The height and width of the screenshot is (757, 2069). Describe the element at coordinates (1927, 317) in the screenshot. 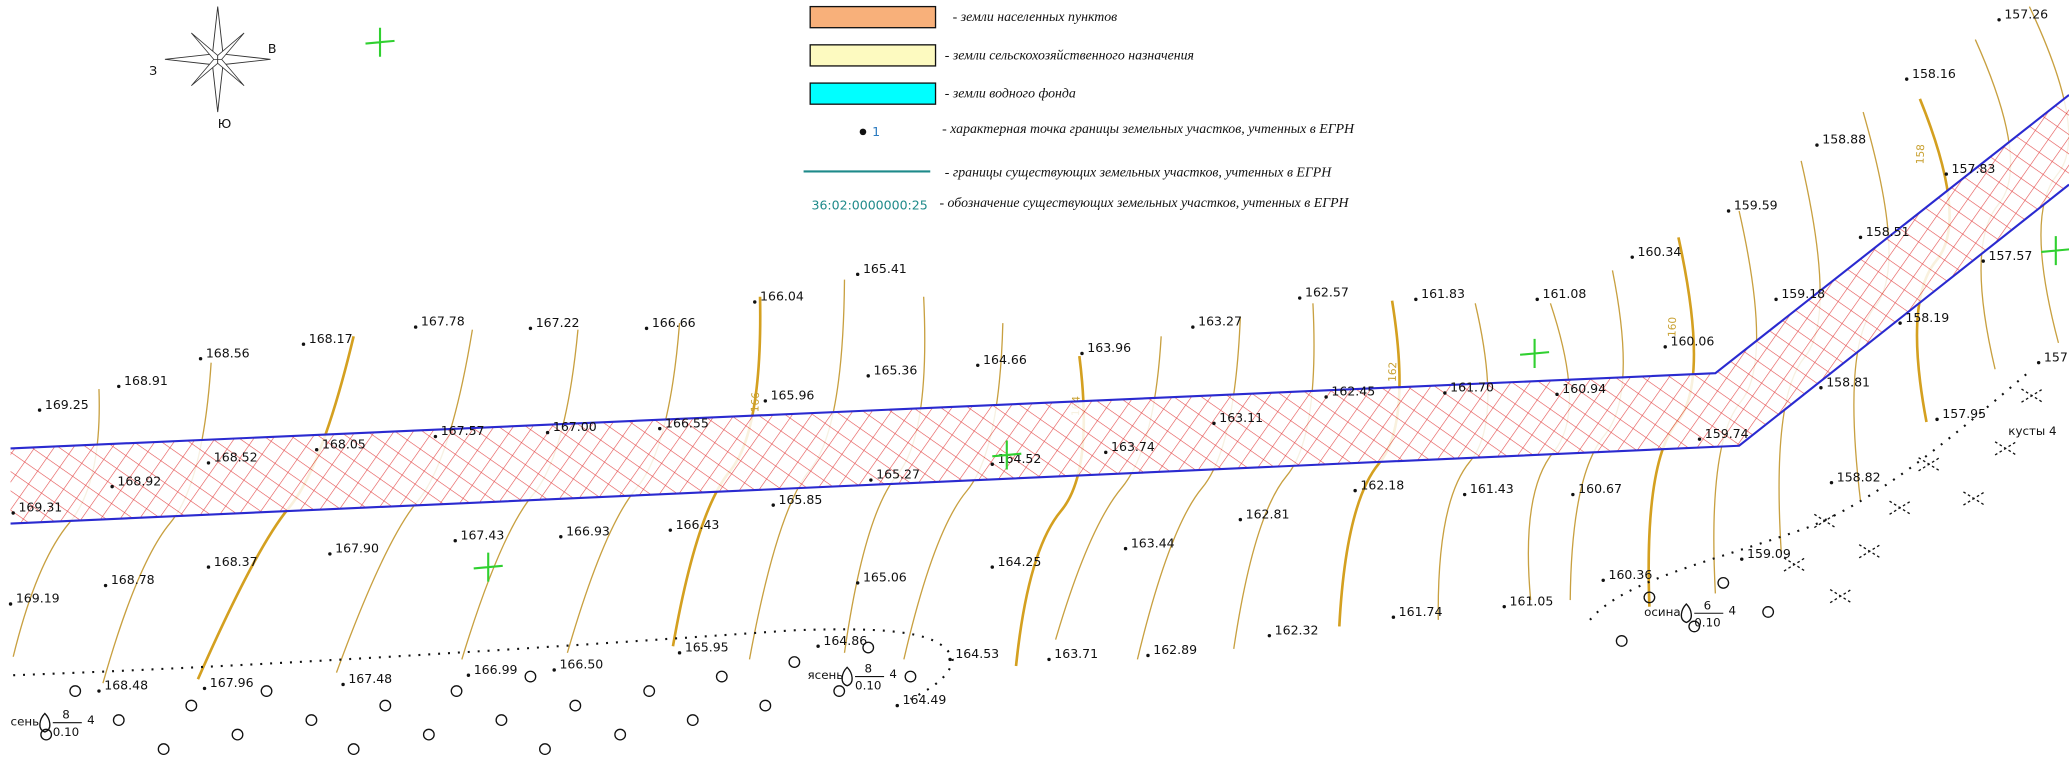

I see `elevation-label: 158.19` at that location.